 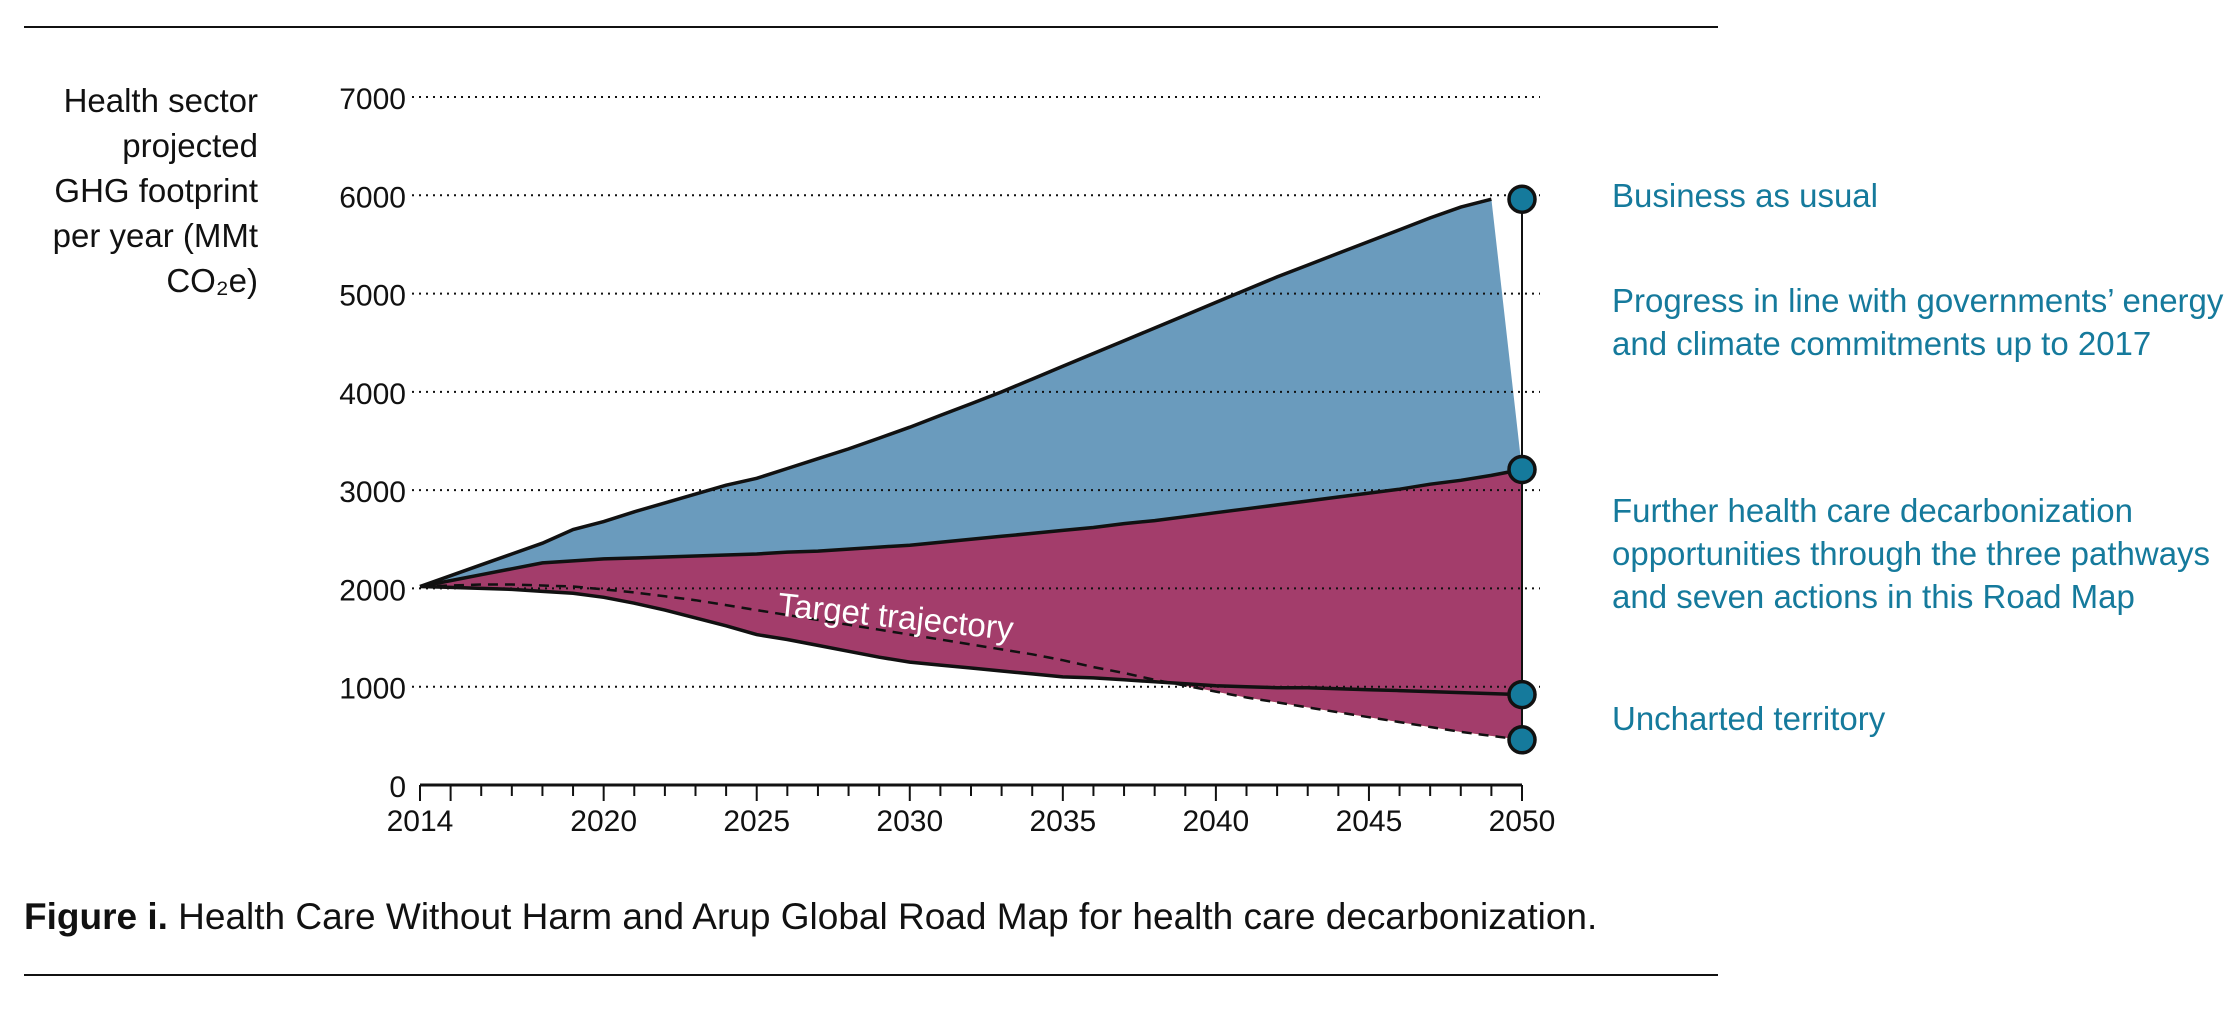 What do you see at coordinates (372, 590) in the screenshot?
I see `y-tick-label: 2000` at bounding box center [372, 590].